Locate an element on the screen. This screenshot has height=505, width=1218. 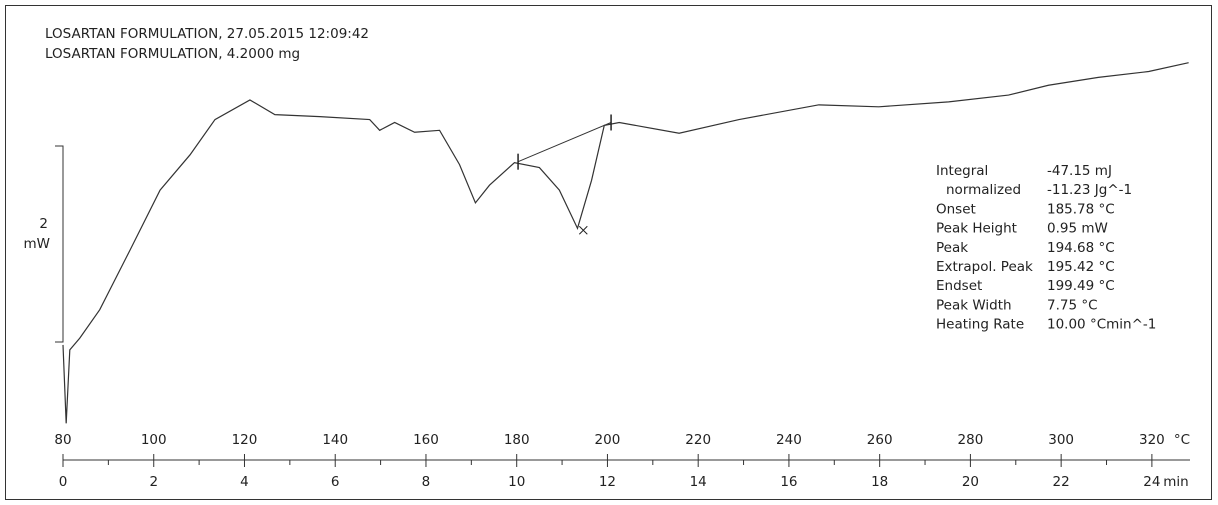
x-tick-label: 280 is located at coordinates (971, 440).